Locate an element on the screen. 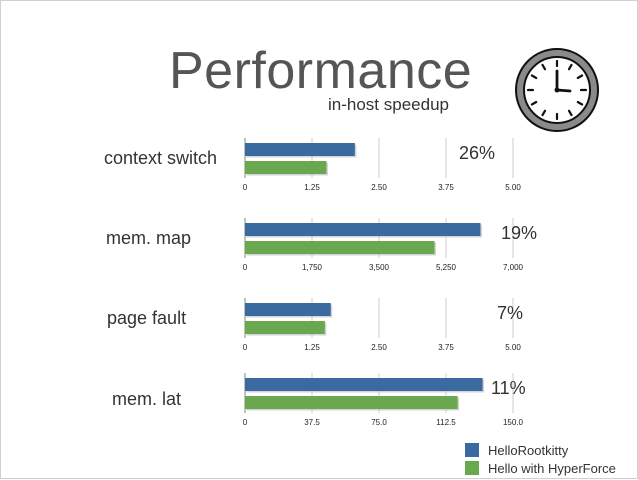  tick-label: 37.5 is located at coordinates (312, 422).